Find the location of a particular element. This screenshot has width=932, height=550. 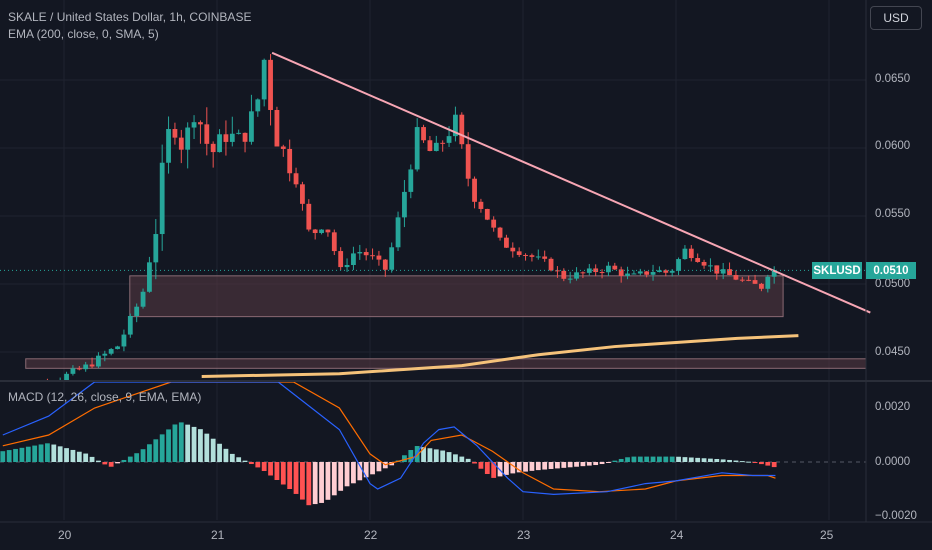

price-tick: 0.0600 is located at coordinates (893, 146).